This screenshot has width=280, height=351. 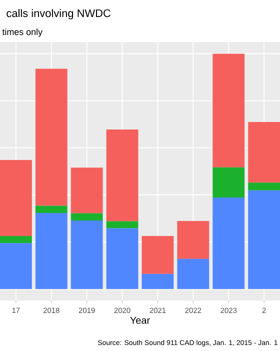 I want to click on chart-title: calls involving NWDC, so click(x=58, y=14).